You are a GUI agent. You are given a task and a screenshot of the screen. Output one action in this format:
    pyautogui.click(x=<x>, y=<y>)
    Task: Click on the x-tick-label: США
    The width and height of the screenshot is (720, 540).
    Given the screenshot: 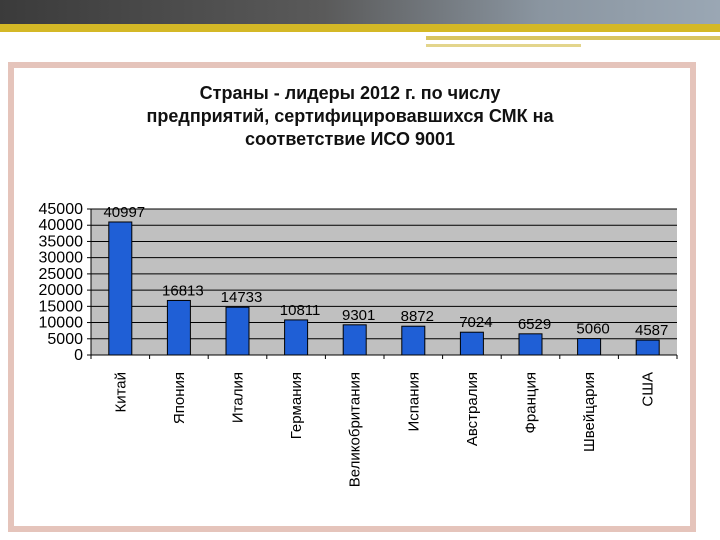 What is the action you would take?
    pyautogui.click(x=648, y=389)
    